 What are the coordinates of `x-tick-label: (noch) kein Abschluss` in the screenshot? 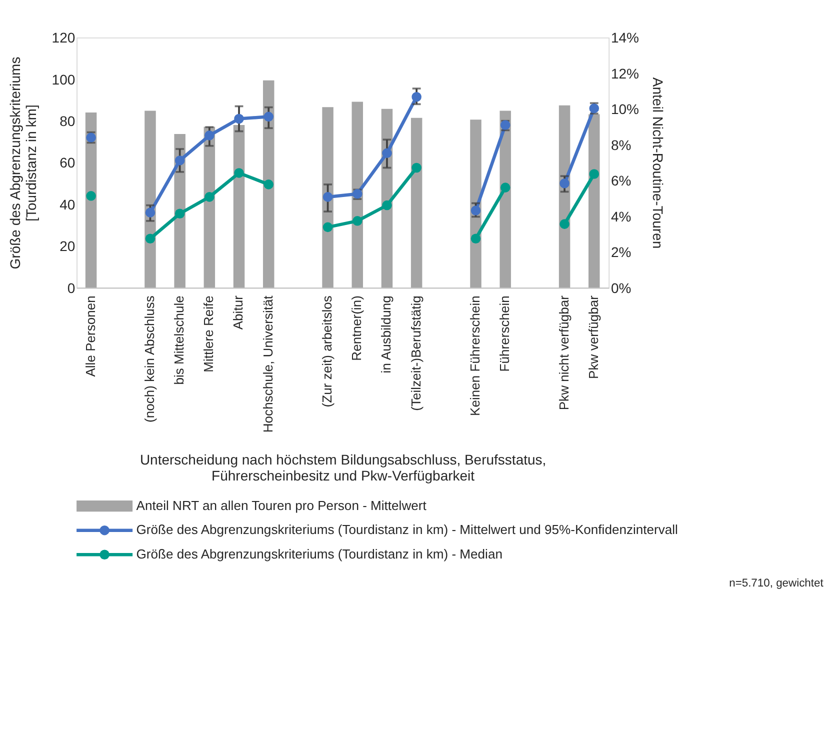 It's located at (149, 358).